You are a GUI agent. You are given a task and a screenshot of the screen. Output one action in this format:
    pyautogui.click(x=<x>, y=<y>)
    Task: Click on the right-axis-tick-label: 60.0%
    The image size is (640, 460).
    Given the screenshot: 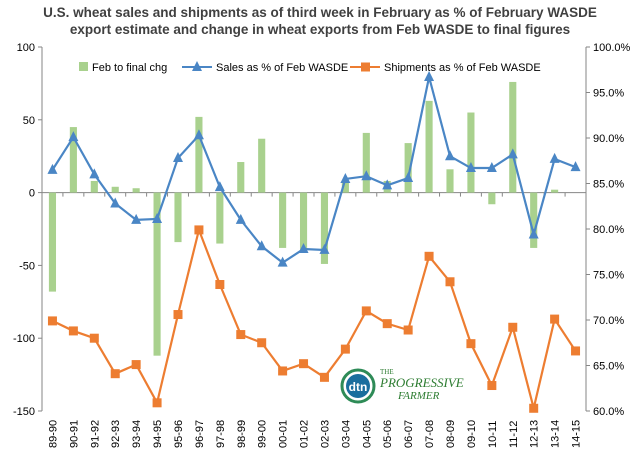 What is the action you would take?
    pyautogui.click(x=608, y=412)
    